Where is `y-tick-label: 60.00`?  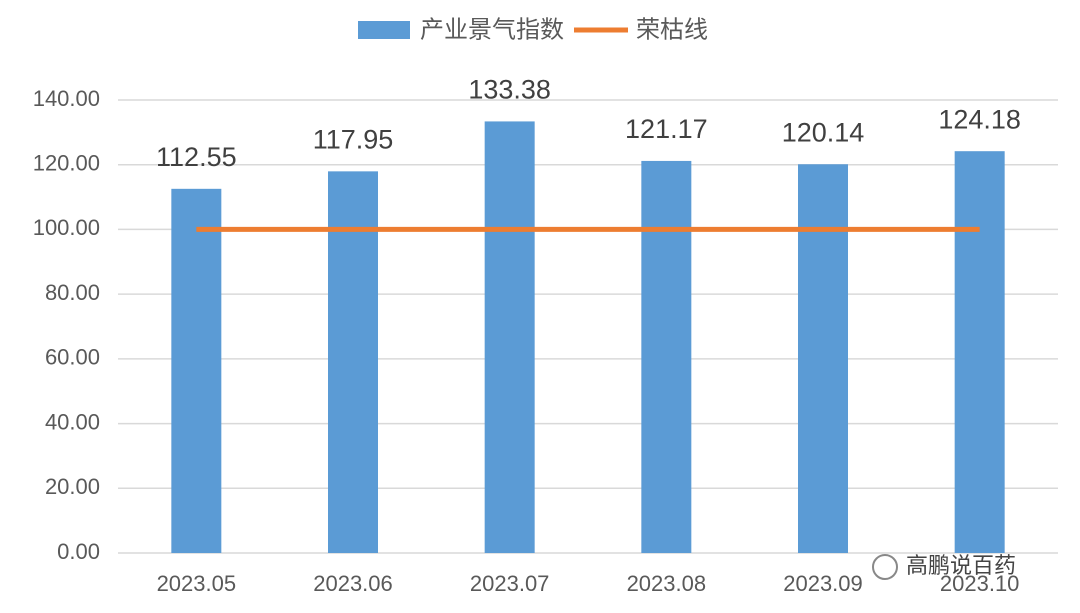 y-tick-label: 60.00 is located at coordinates (72, 357).